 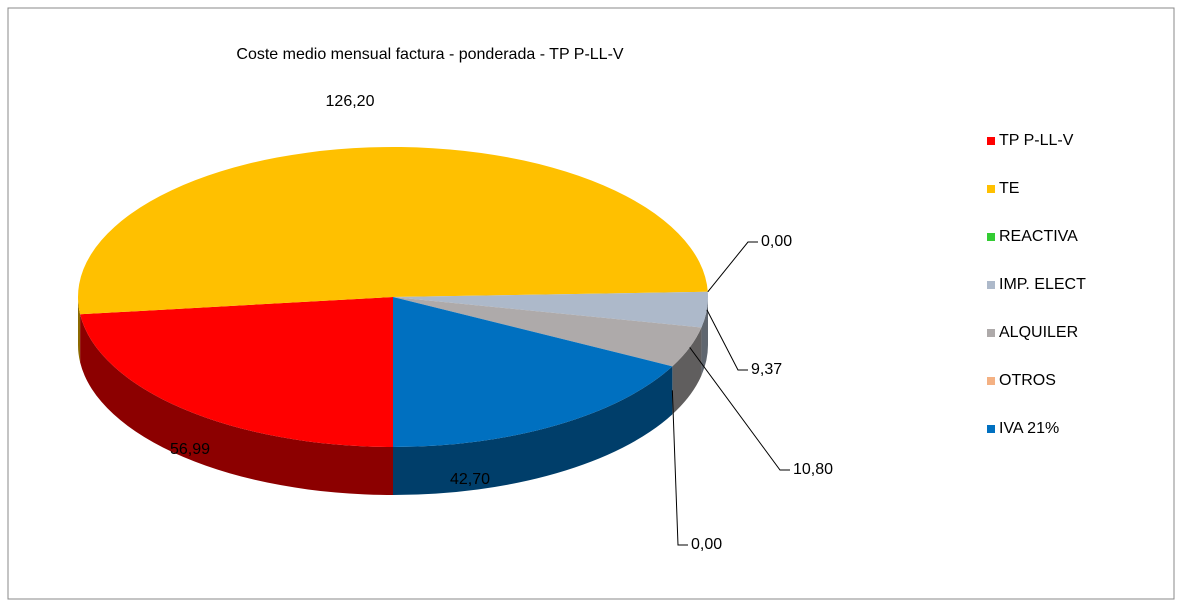 I want to click on legend-label: TE, so click(x=1009, y=188).